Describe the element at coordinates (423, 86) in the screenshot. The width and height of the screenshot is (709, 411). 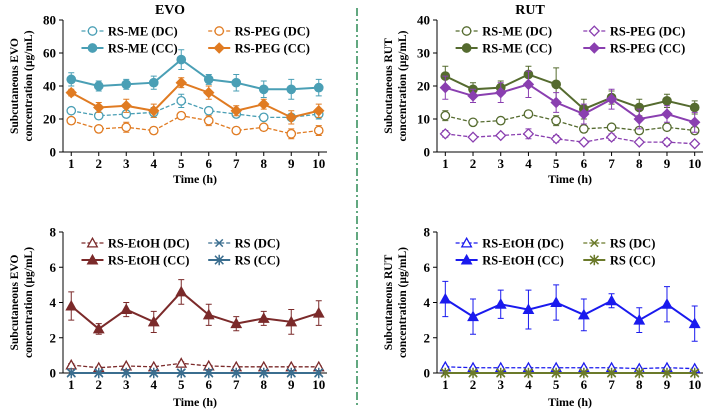
I see `y-tick-label: 20` at that location.